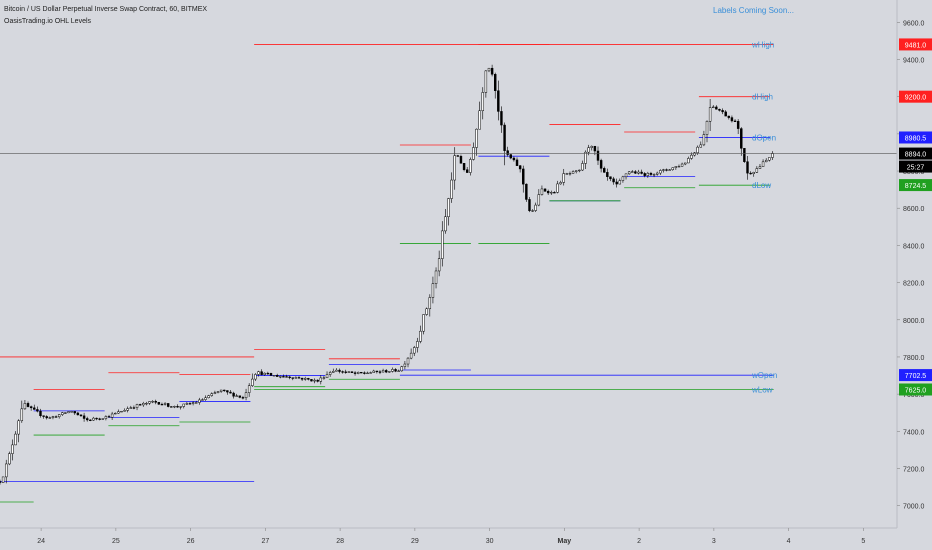 This screenshot has width=932, height=550. Describe the element at coordinates (451, 536) in the screenshot. I see `time-axis: 24 25 26 27 28 29 30 May 2 3 4 5` at that location.